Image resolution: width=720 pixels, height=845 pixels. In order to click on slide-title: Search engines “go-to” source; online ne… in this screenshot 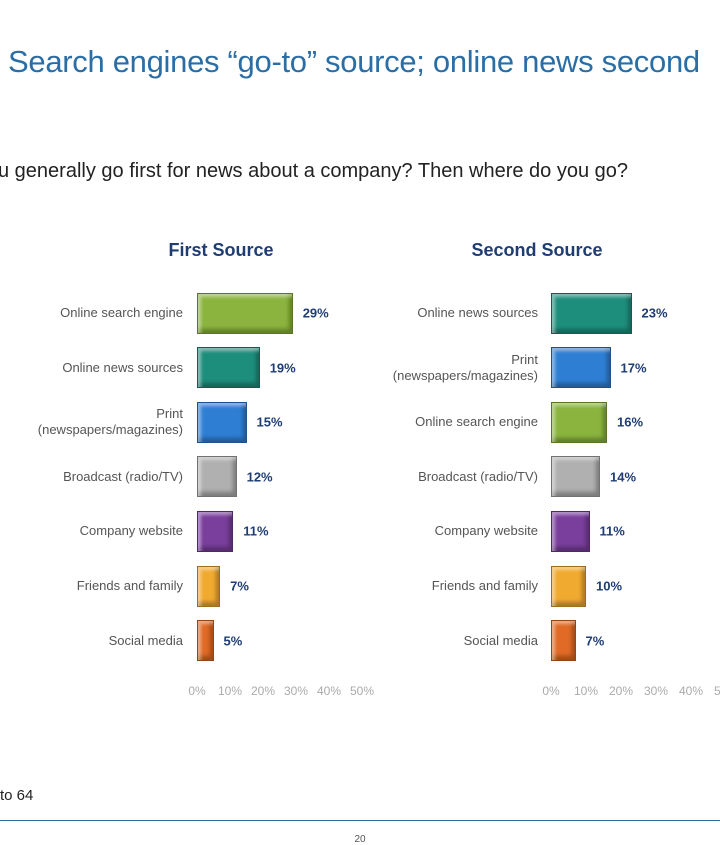, I will do `click(354, 61)`.